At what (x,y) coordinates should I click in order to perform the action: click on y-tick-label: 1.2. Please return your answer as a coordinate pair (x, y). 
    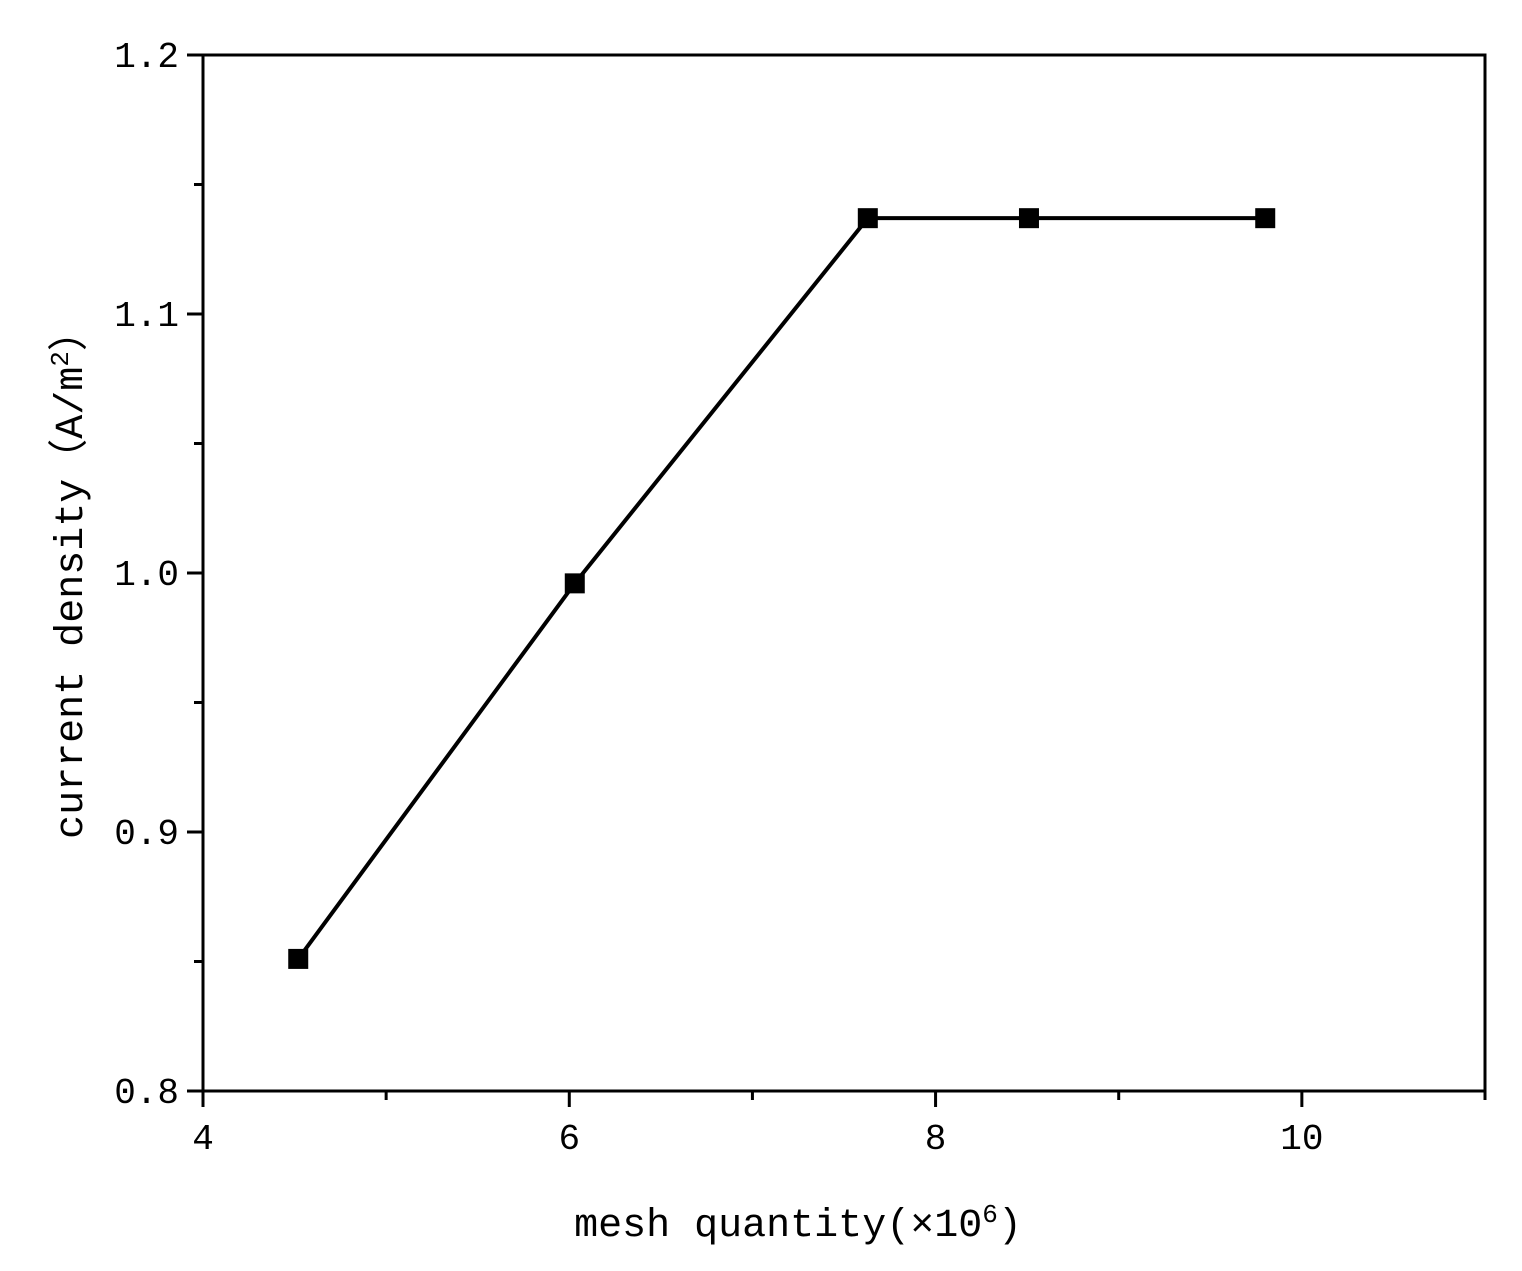
    Looking at the image, I should click on (146, 57).